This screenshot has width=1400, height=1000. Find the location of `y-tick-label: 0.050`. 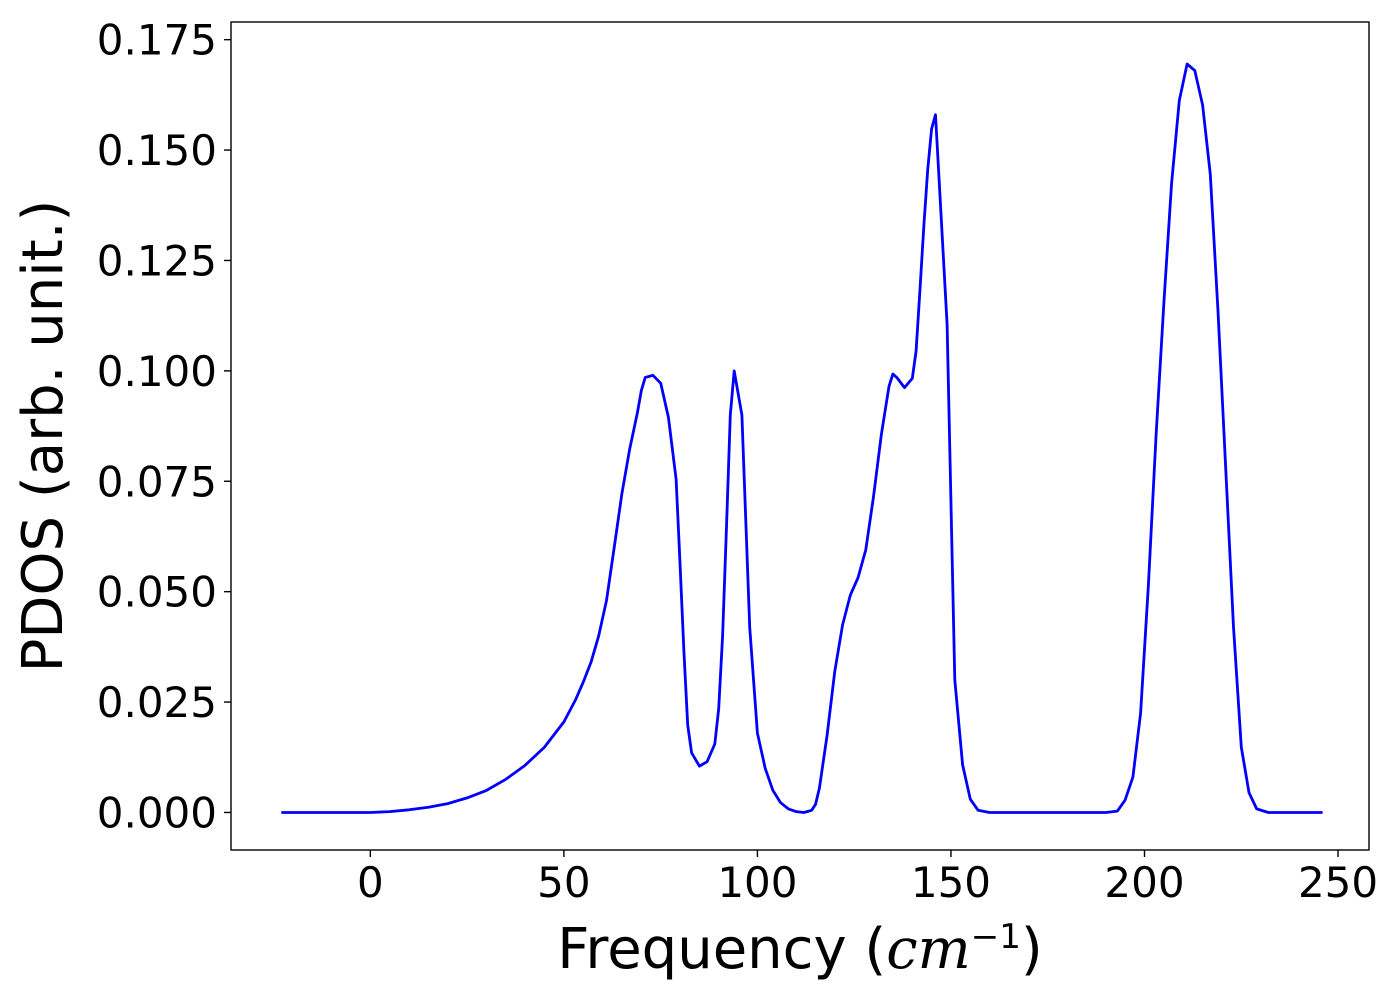

y-tick-label: 0.050 is located at coordinates (157, 592).